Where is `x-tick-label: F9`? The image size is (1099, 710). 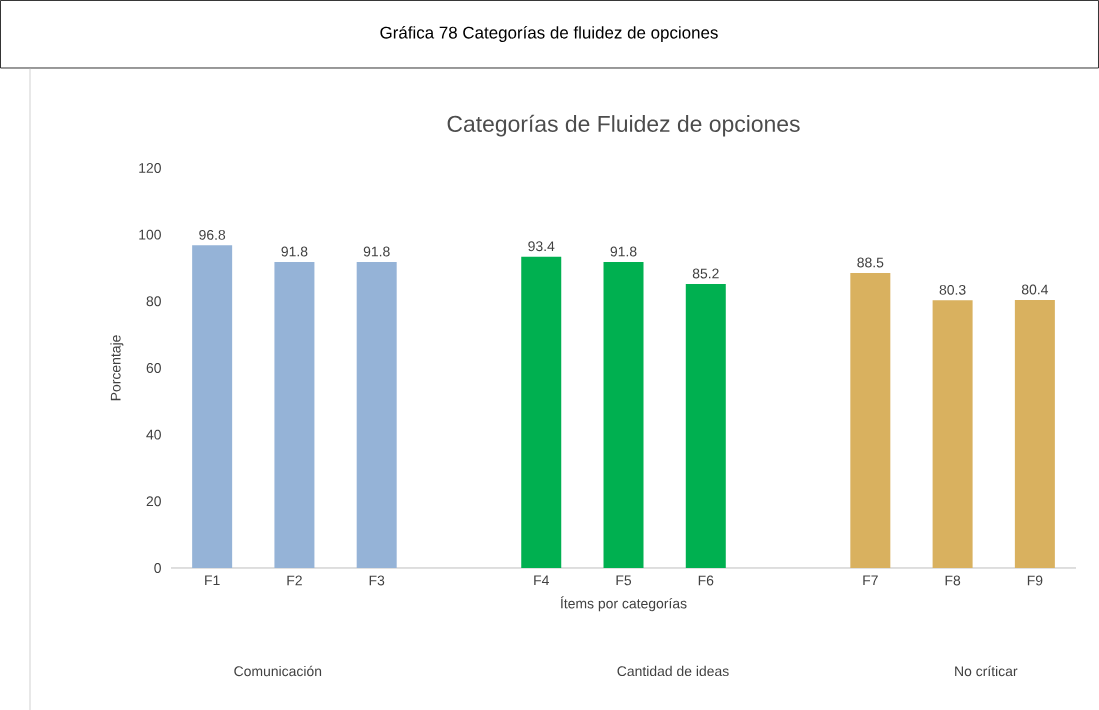
x-tick-label: F9 is located at coordinates (1035, 580).